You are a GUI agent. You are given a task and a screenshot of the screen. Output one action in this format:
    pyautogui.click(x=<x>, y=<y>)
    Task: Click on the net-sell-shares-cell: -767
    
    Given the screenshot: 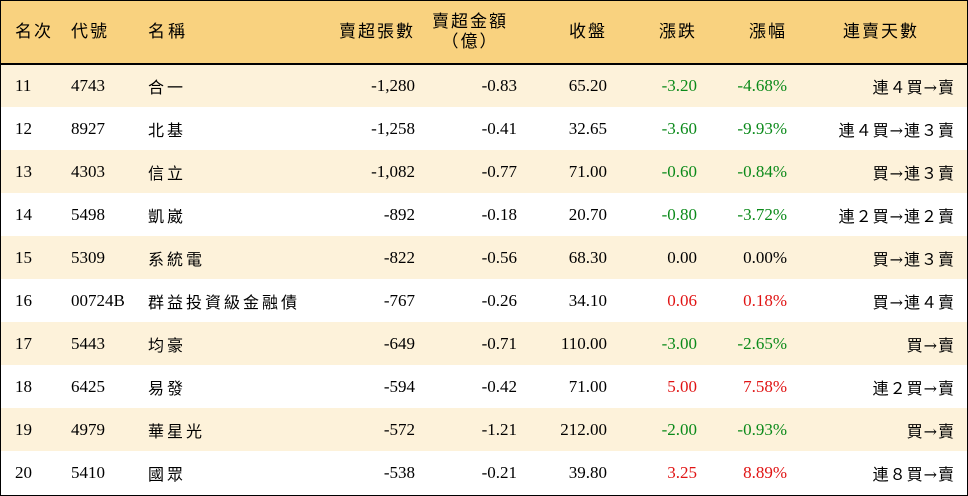 What is the action you would take?
    pyautogui.click(x=399, y=300)
    